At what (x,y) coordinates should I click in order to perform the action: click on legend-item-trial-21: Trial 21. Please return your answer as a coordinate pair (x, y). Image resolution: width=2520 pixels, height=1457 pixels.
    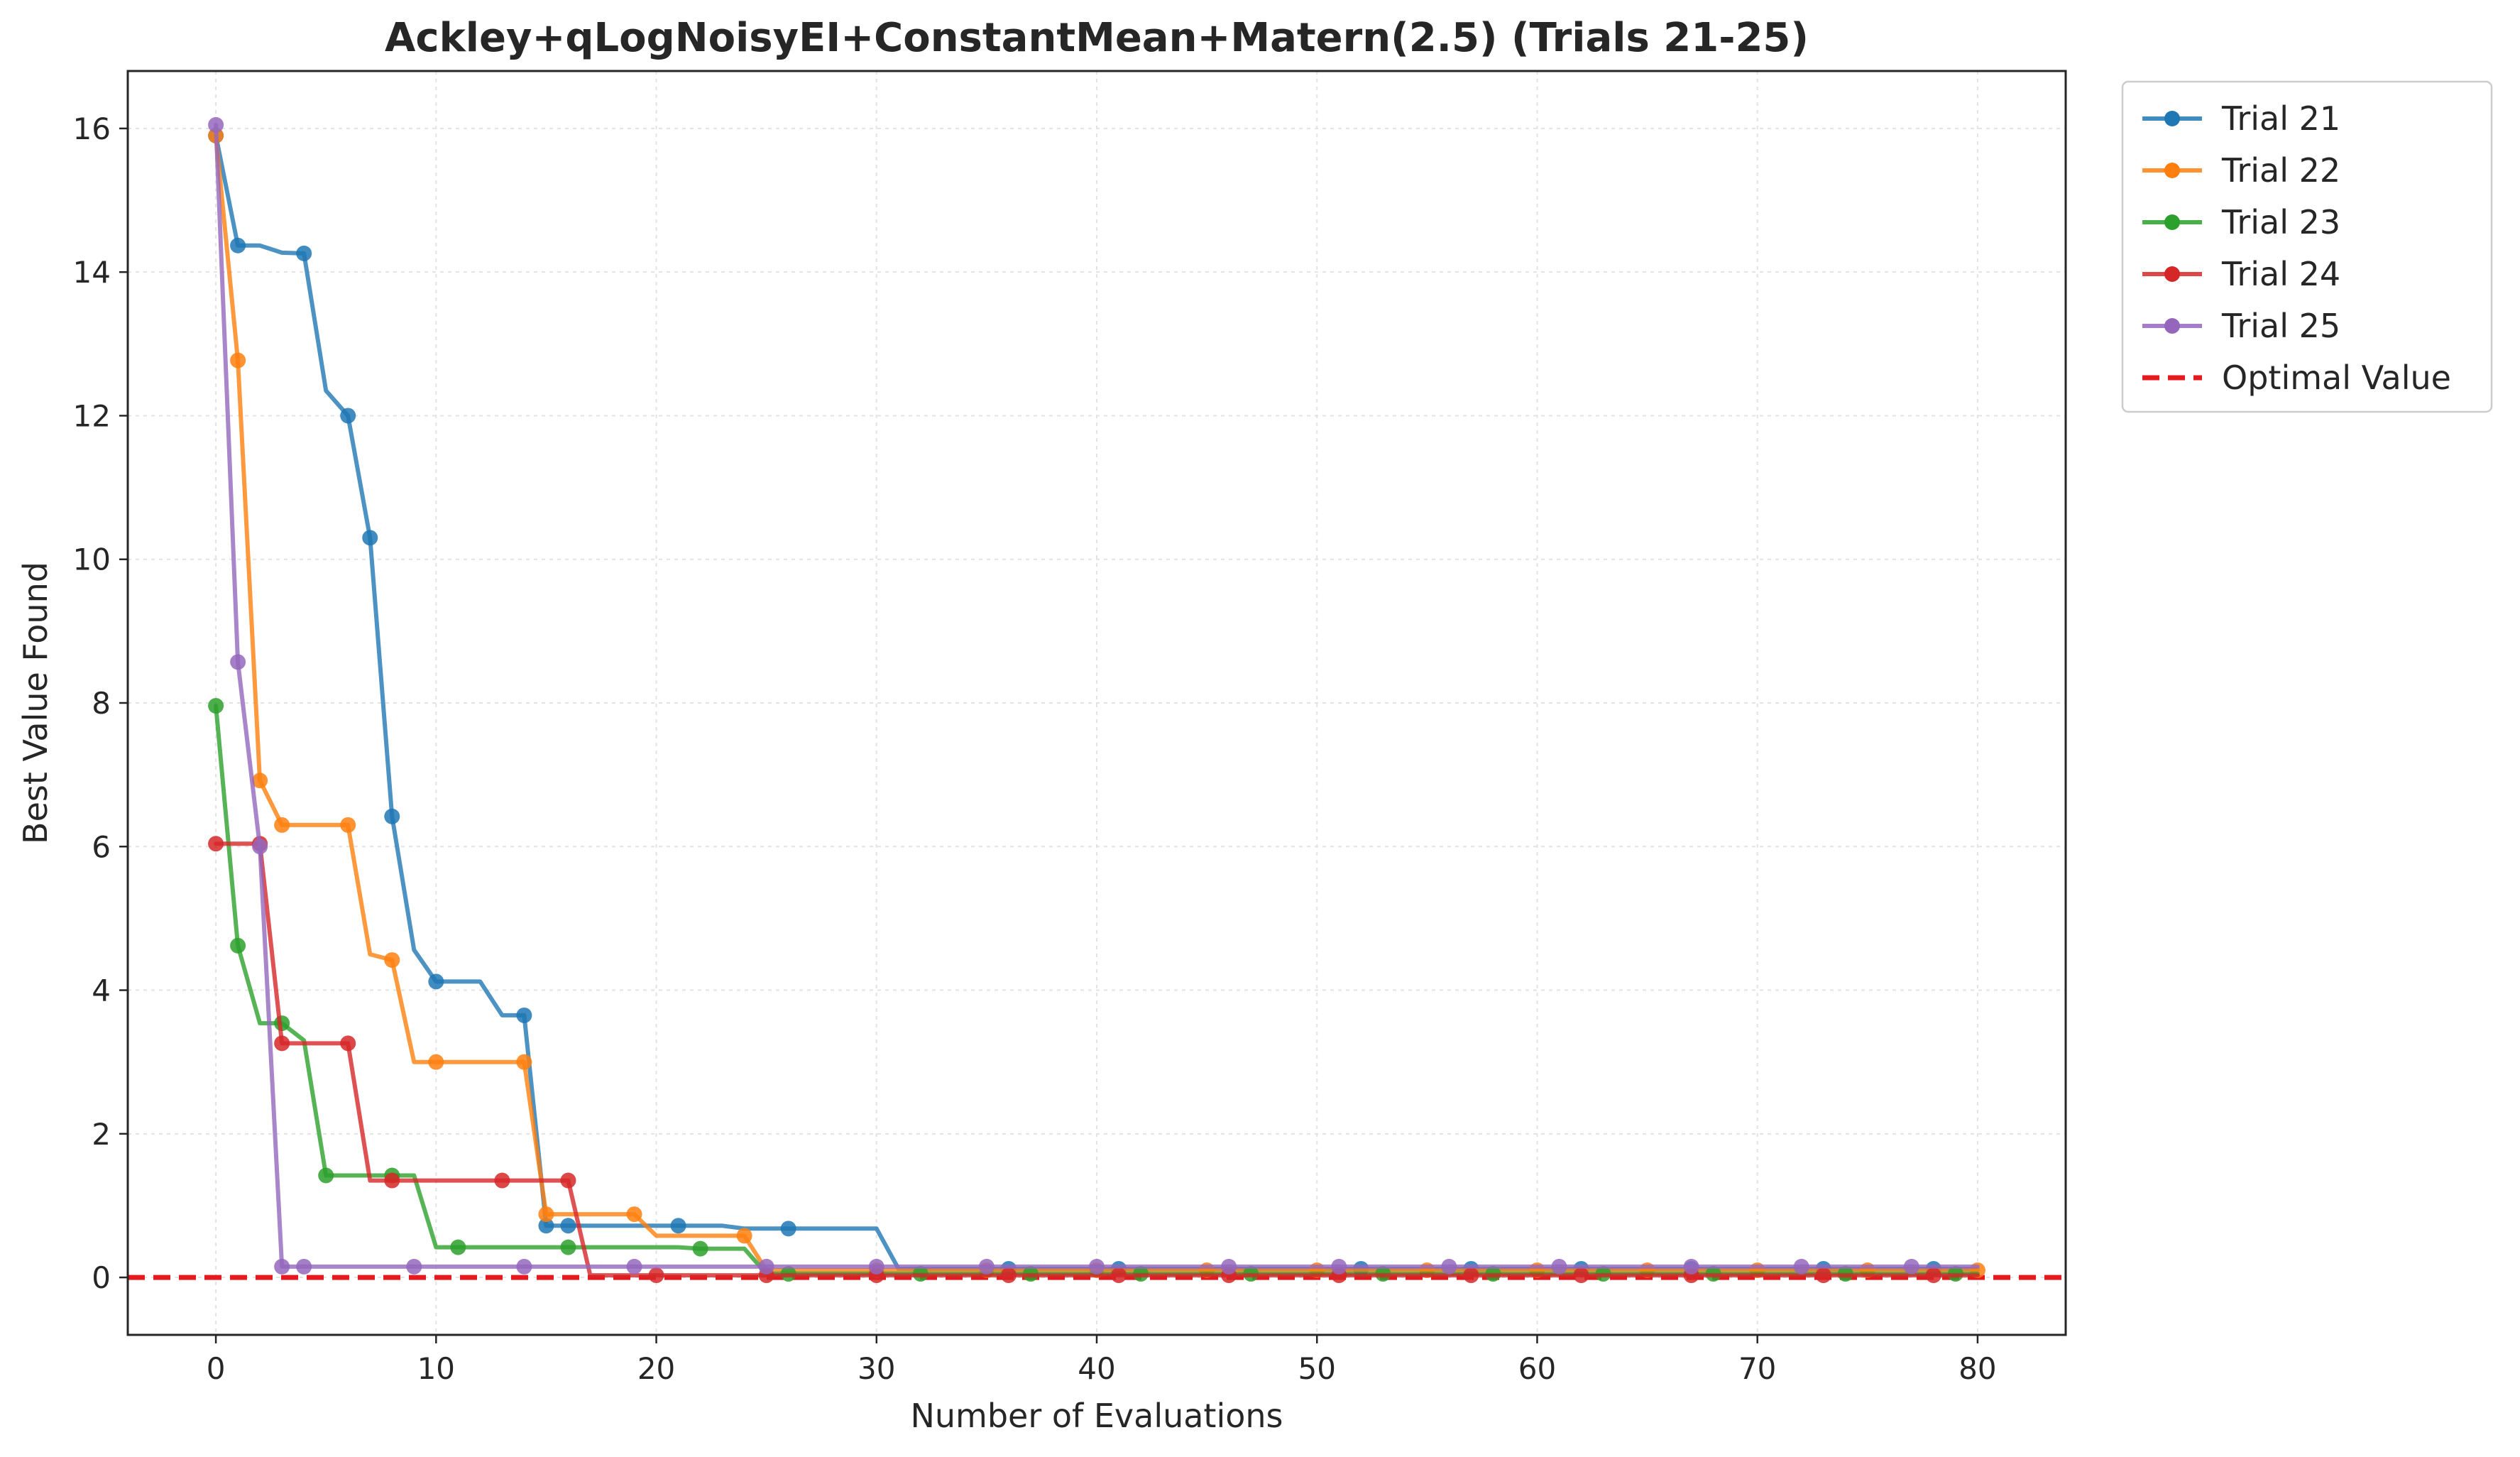
    Looking at the image, I should click on (2241, 118).